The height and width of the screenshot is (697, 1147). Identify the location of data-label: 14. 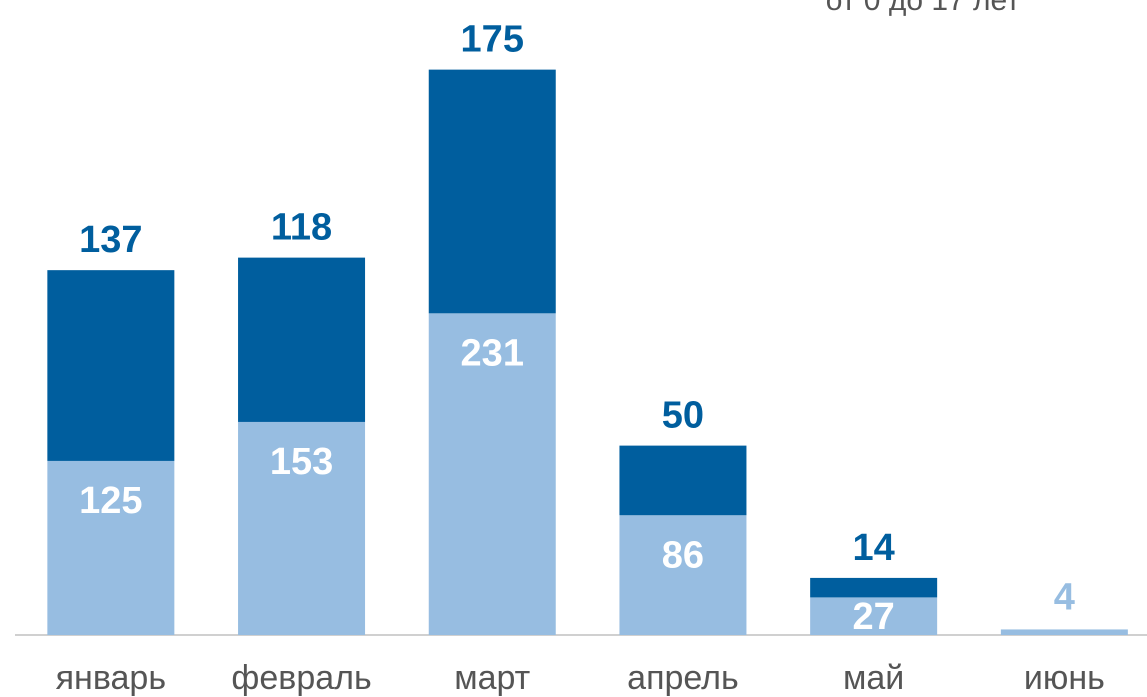
(874, 548).